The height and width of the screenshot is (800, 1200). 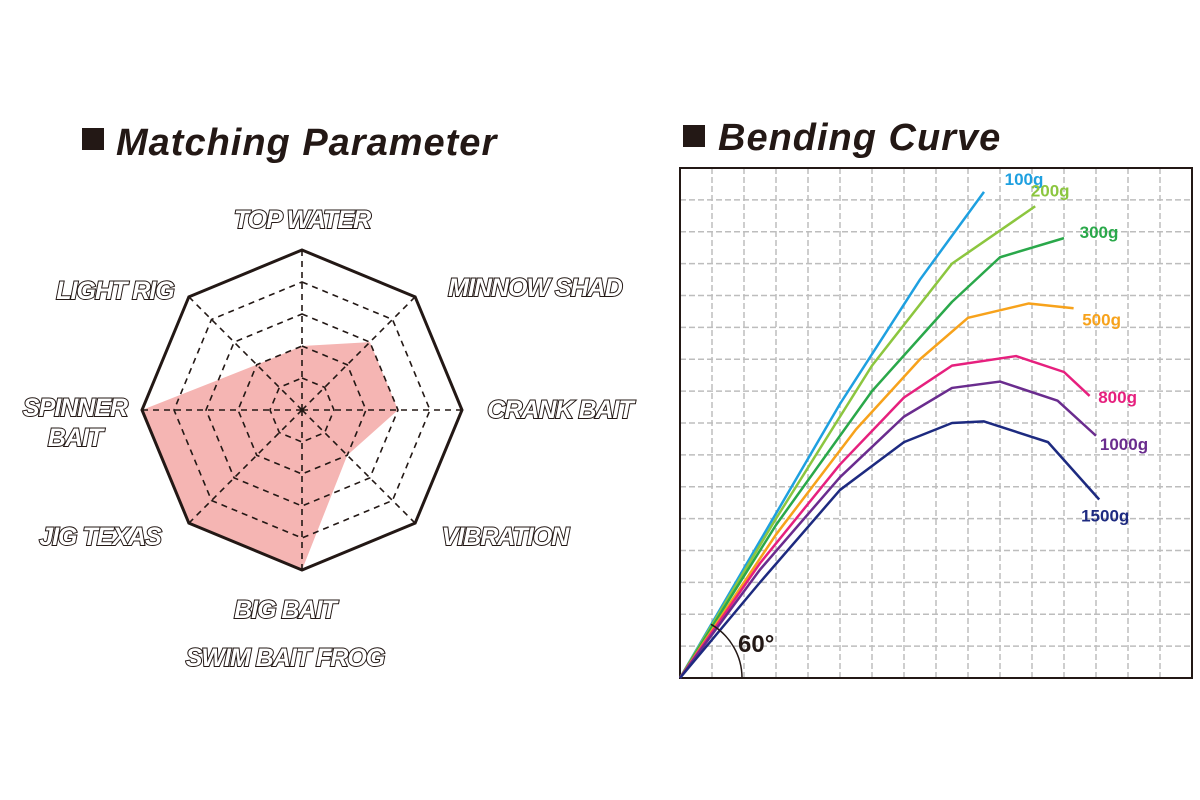 What do you see at coordinates (1024, 179) in the screenshot?
I see `series-label: 100g` at bounding box center [1024, 179].